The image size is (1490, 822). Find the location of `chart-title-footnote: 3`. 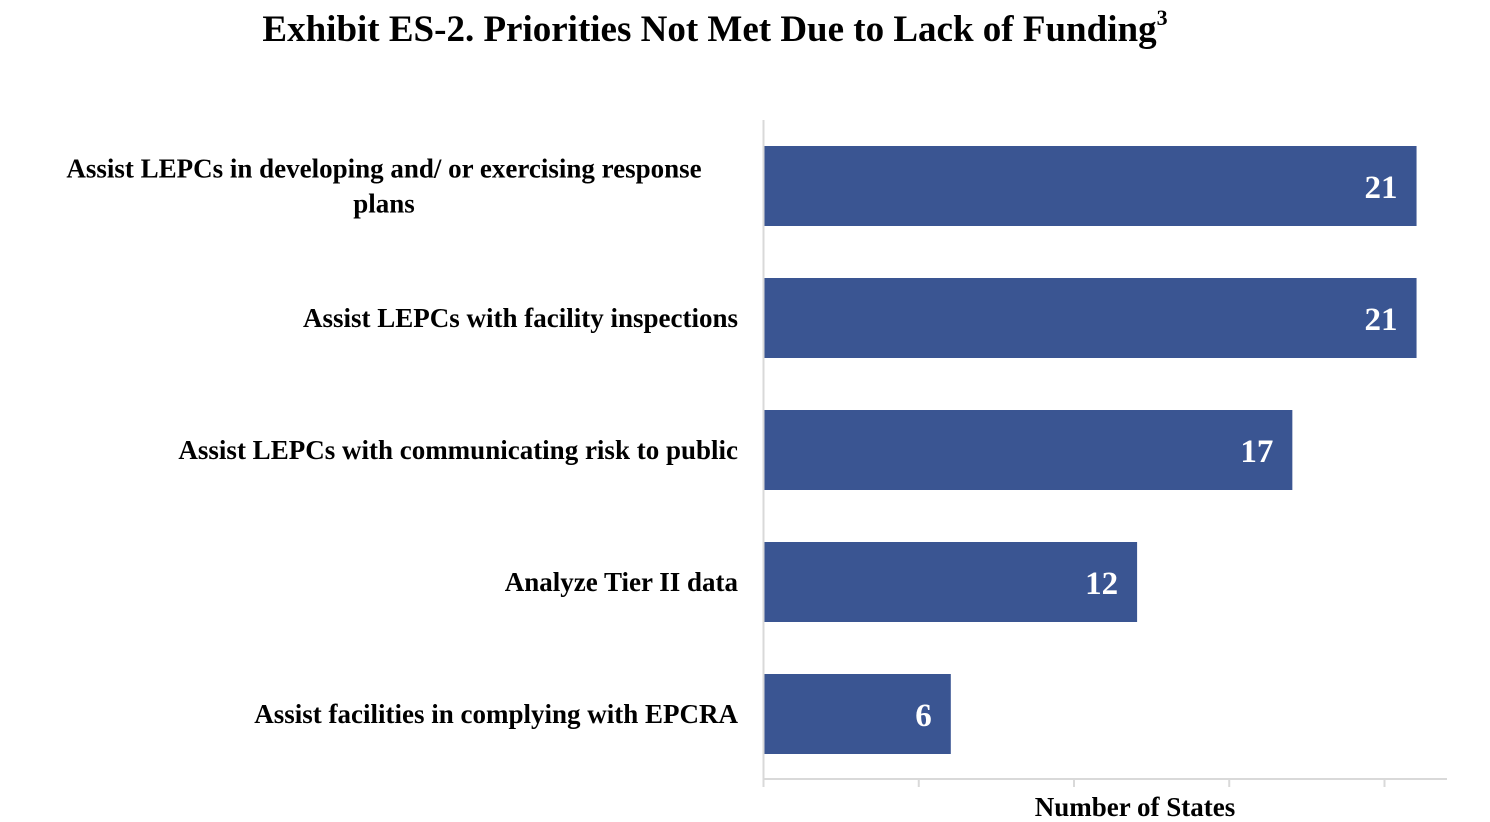

chart-title-footnote: 3 is located at coordinates (1162, 17).